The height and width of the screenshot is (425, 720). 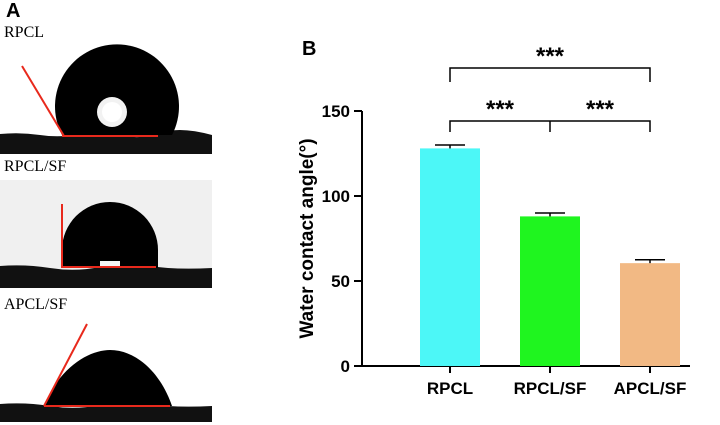 What do you see at coordinates (336, 111) in the screenshot?
I see `y-tick-label: 150` at bounding box center [336, 111].